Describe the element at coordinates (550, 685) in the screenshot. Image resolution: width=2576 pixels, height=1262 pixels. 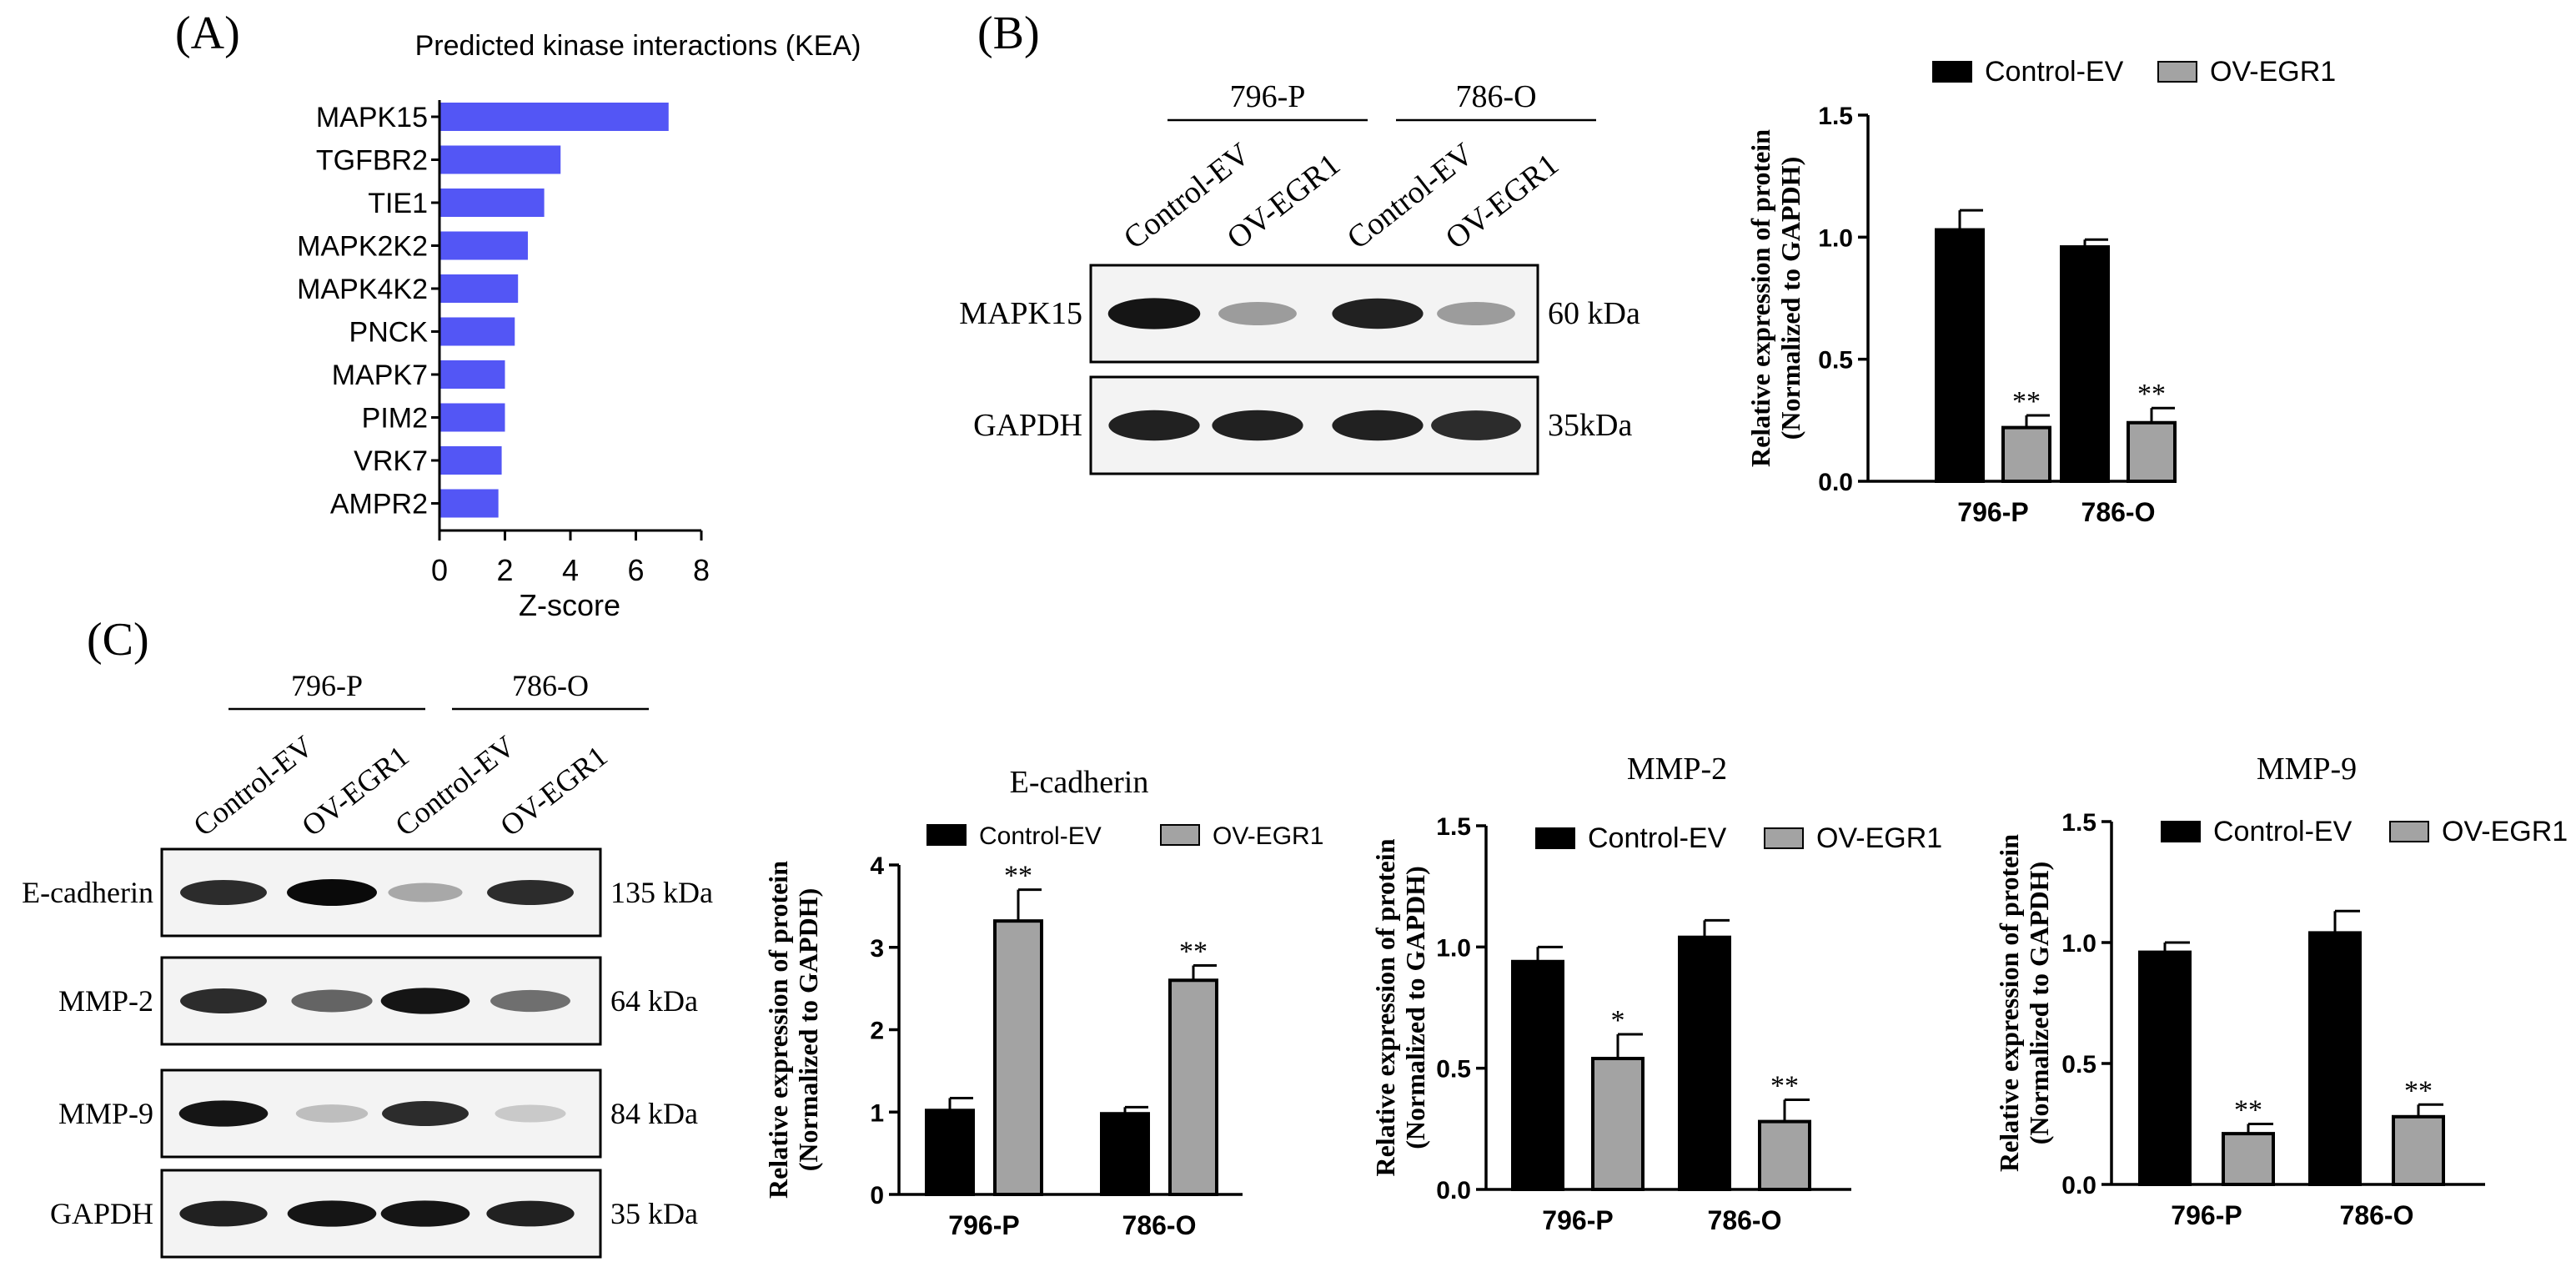
I see `blot-group-label: 786-O` at that location.